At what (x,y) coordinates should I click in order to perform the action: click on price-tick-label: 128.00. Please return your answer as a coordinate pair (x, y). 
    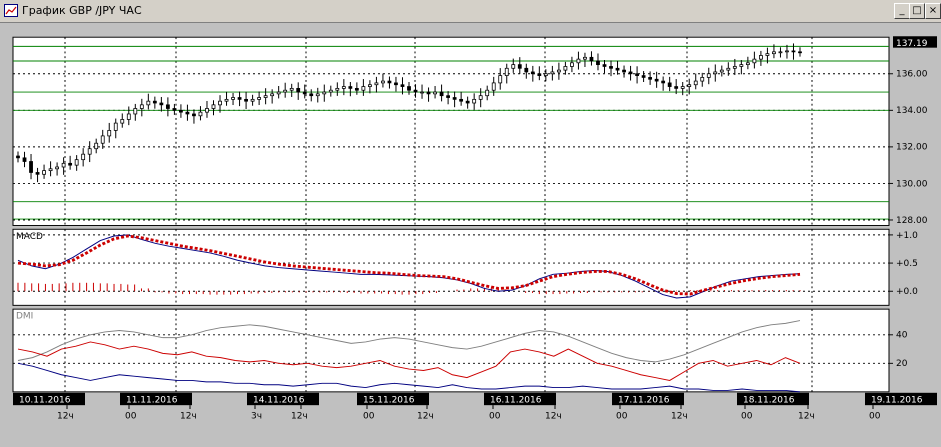
    Looking at the image, I should click on (911, 221).